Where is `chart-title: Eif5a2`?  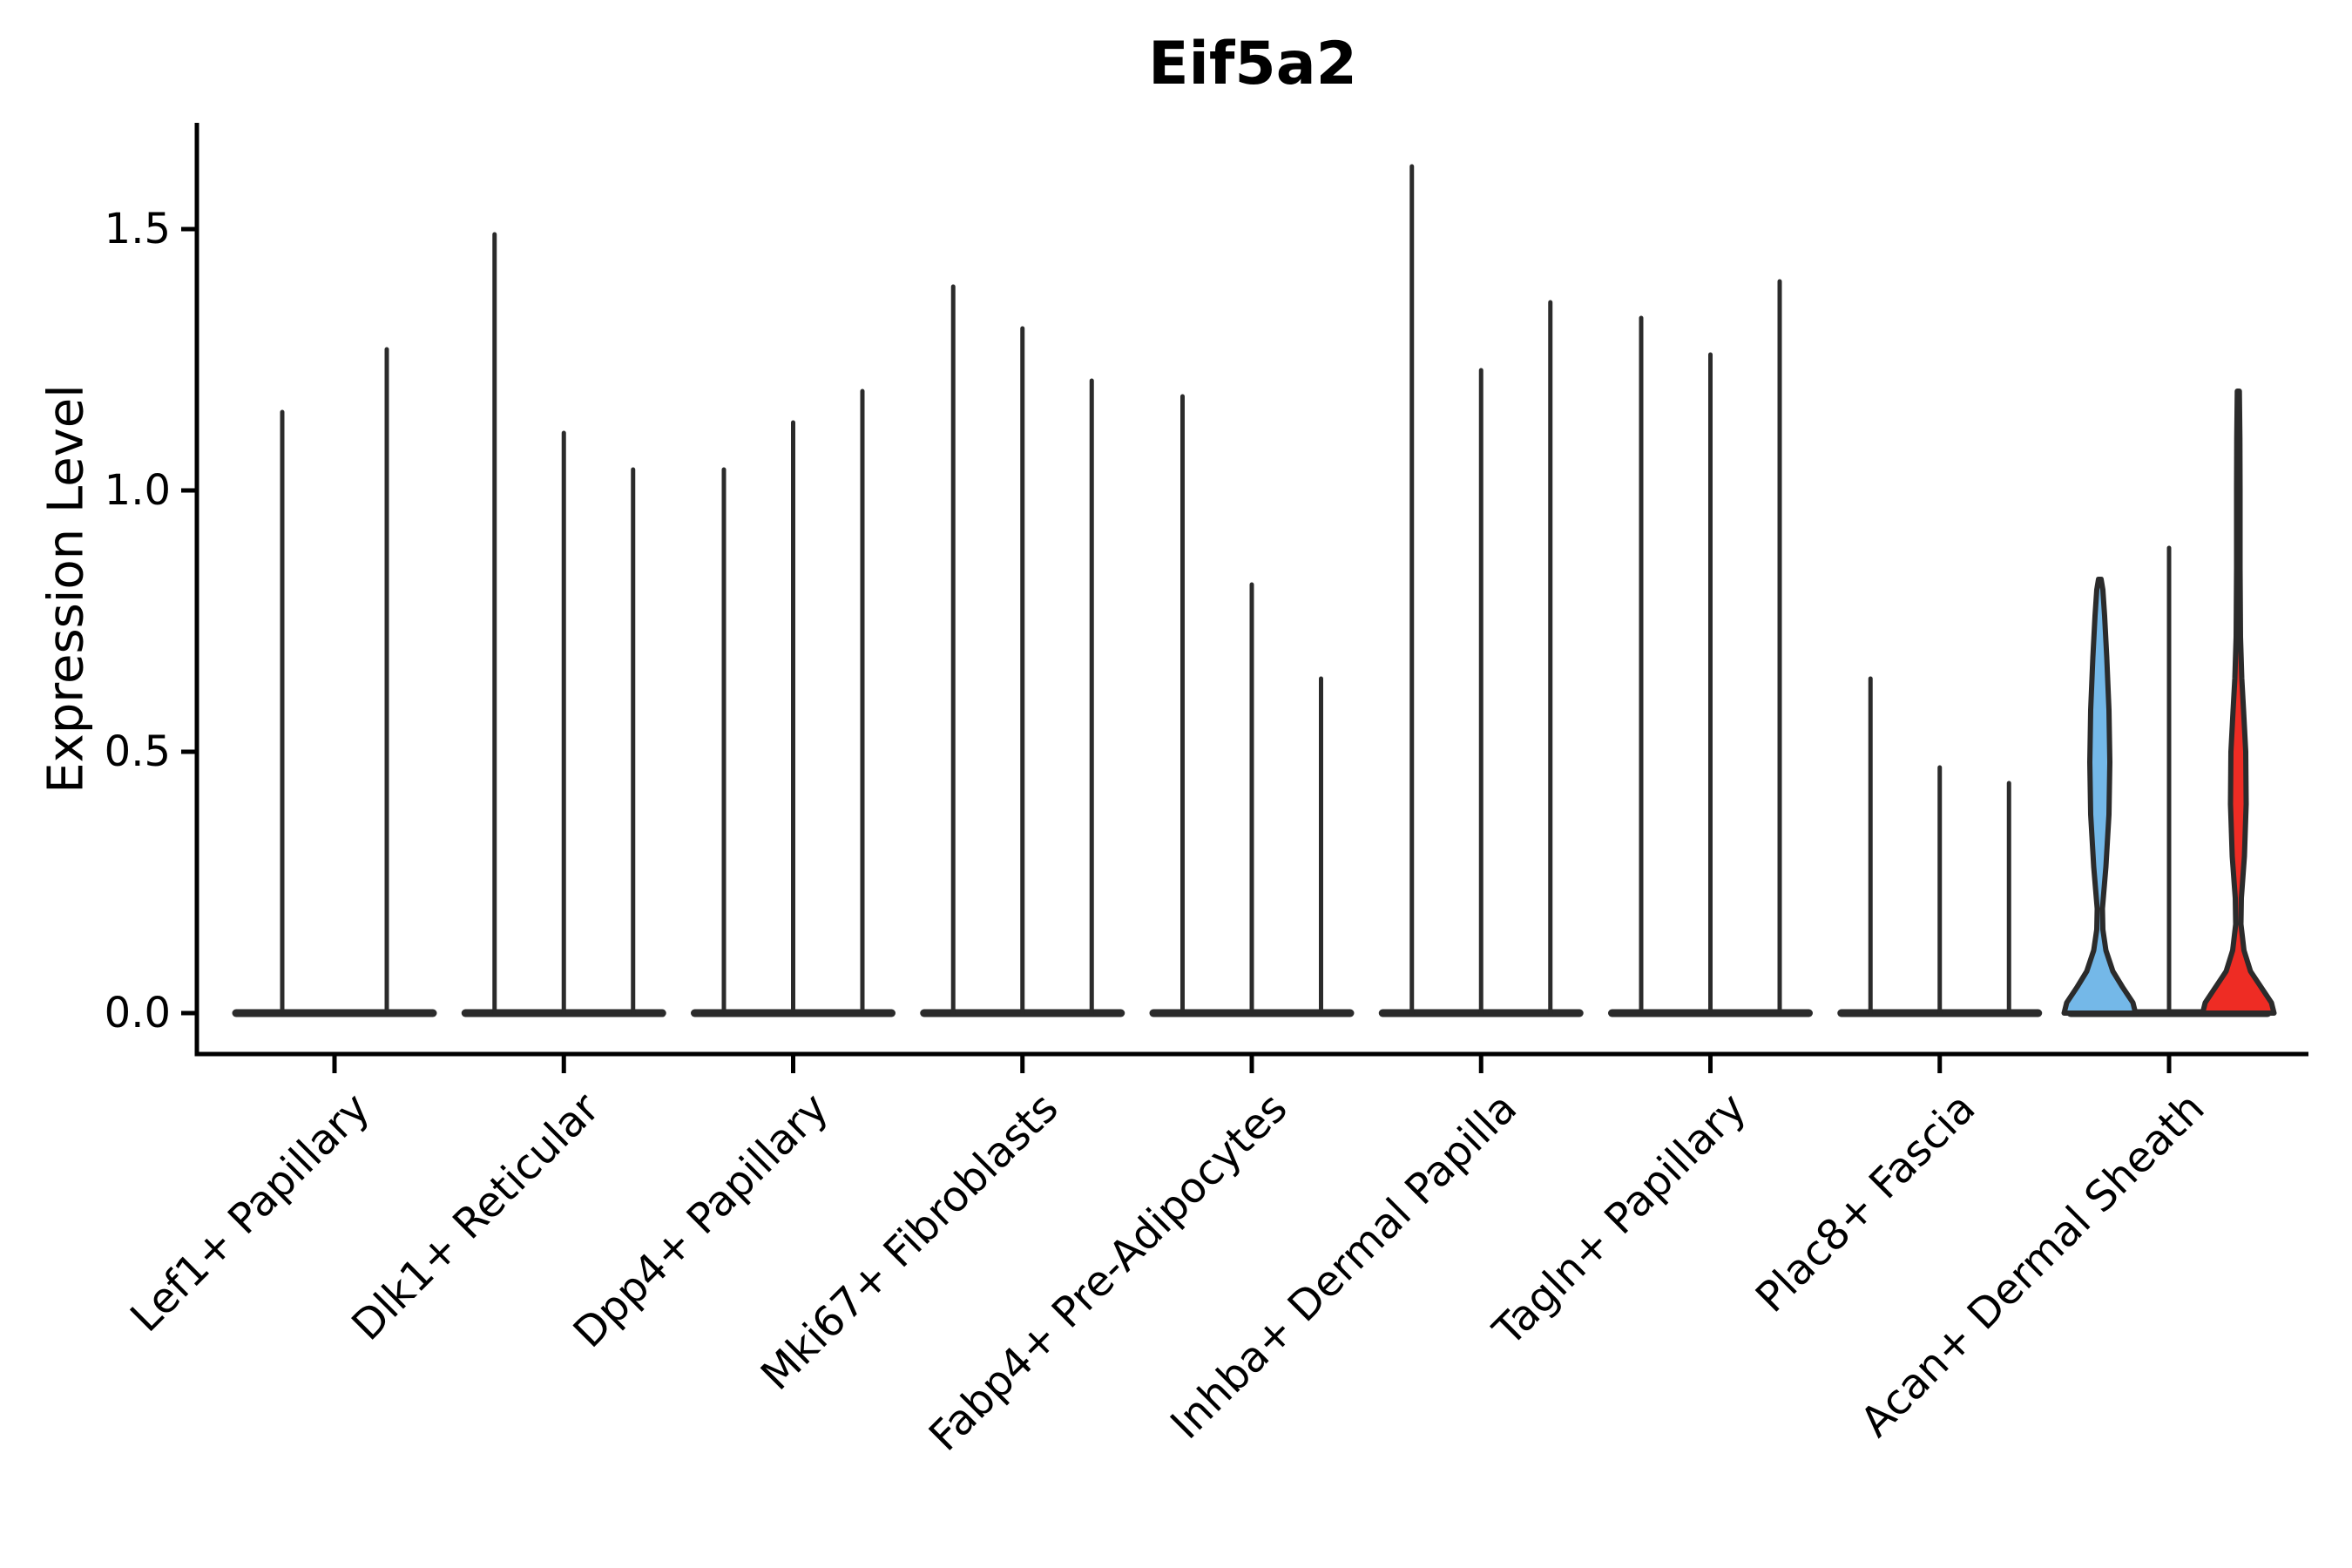 chart-title: Eif5a2 is located at coordinates (1252, 64).